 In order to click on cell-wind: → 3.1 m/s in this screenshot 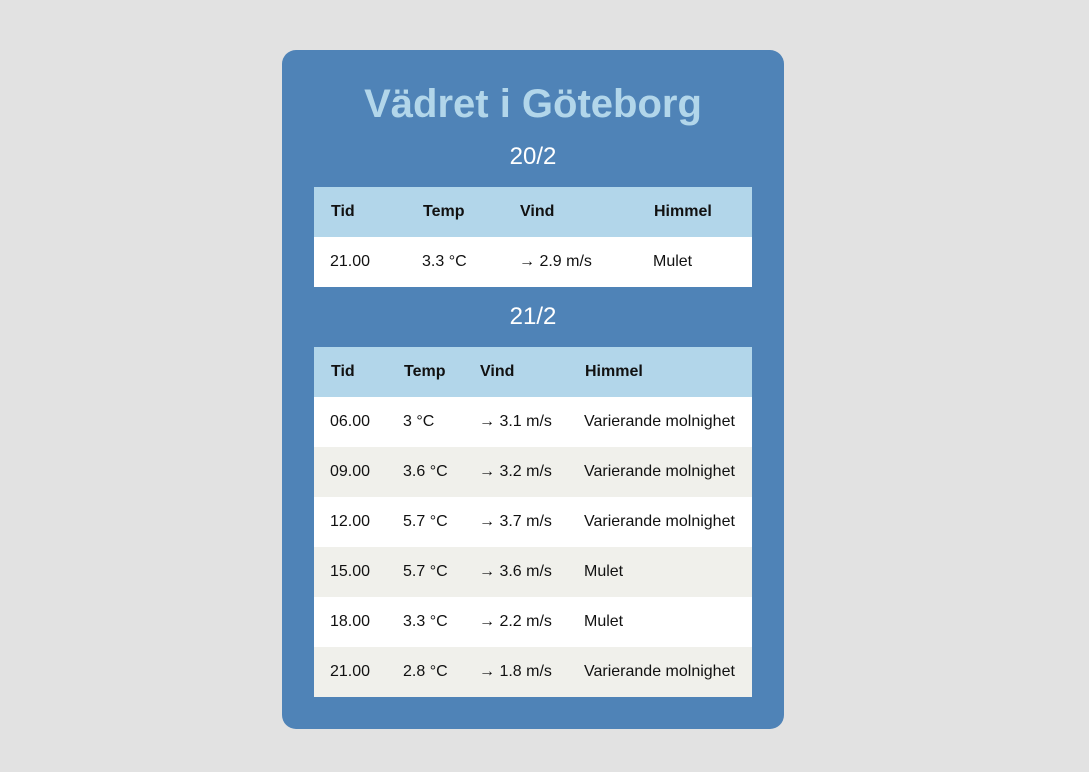, I will do `click(515, 422)`.